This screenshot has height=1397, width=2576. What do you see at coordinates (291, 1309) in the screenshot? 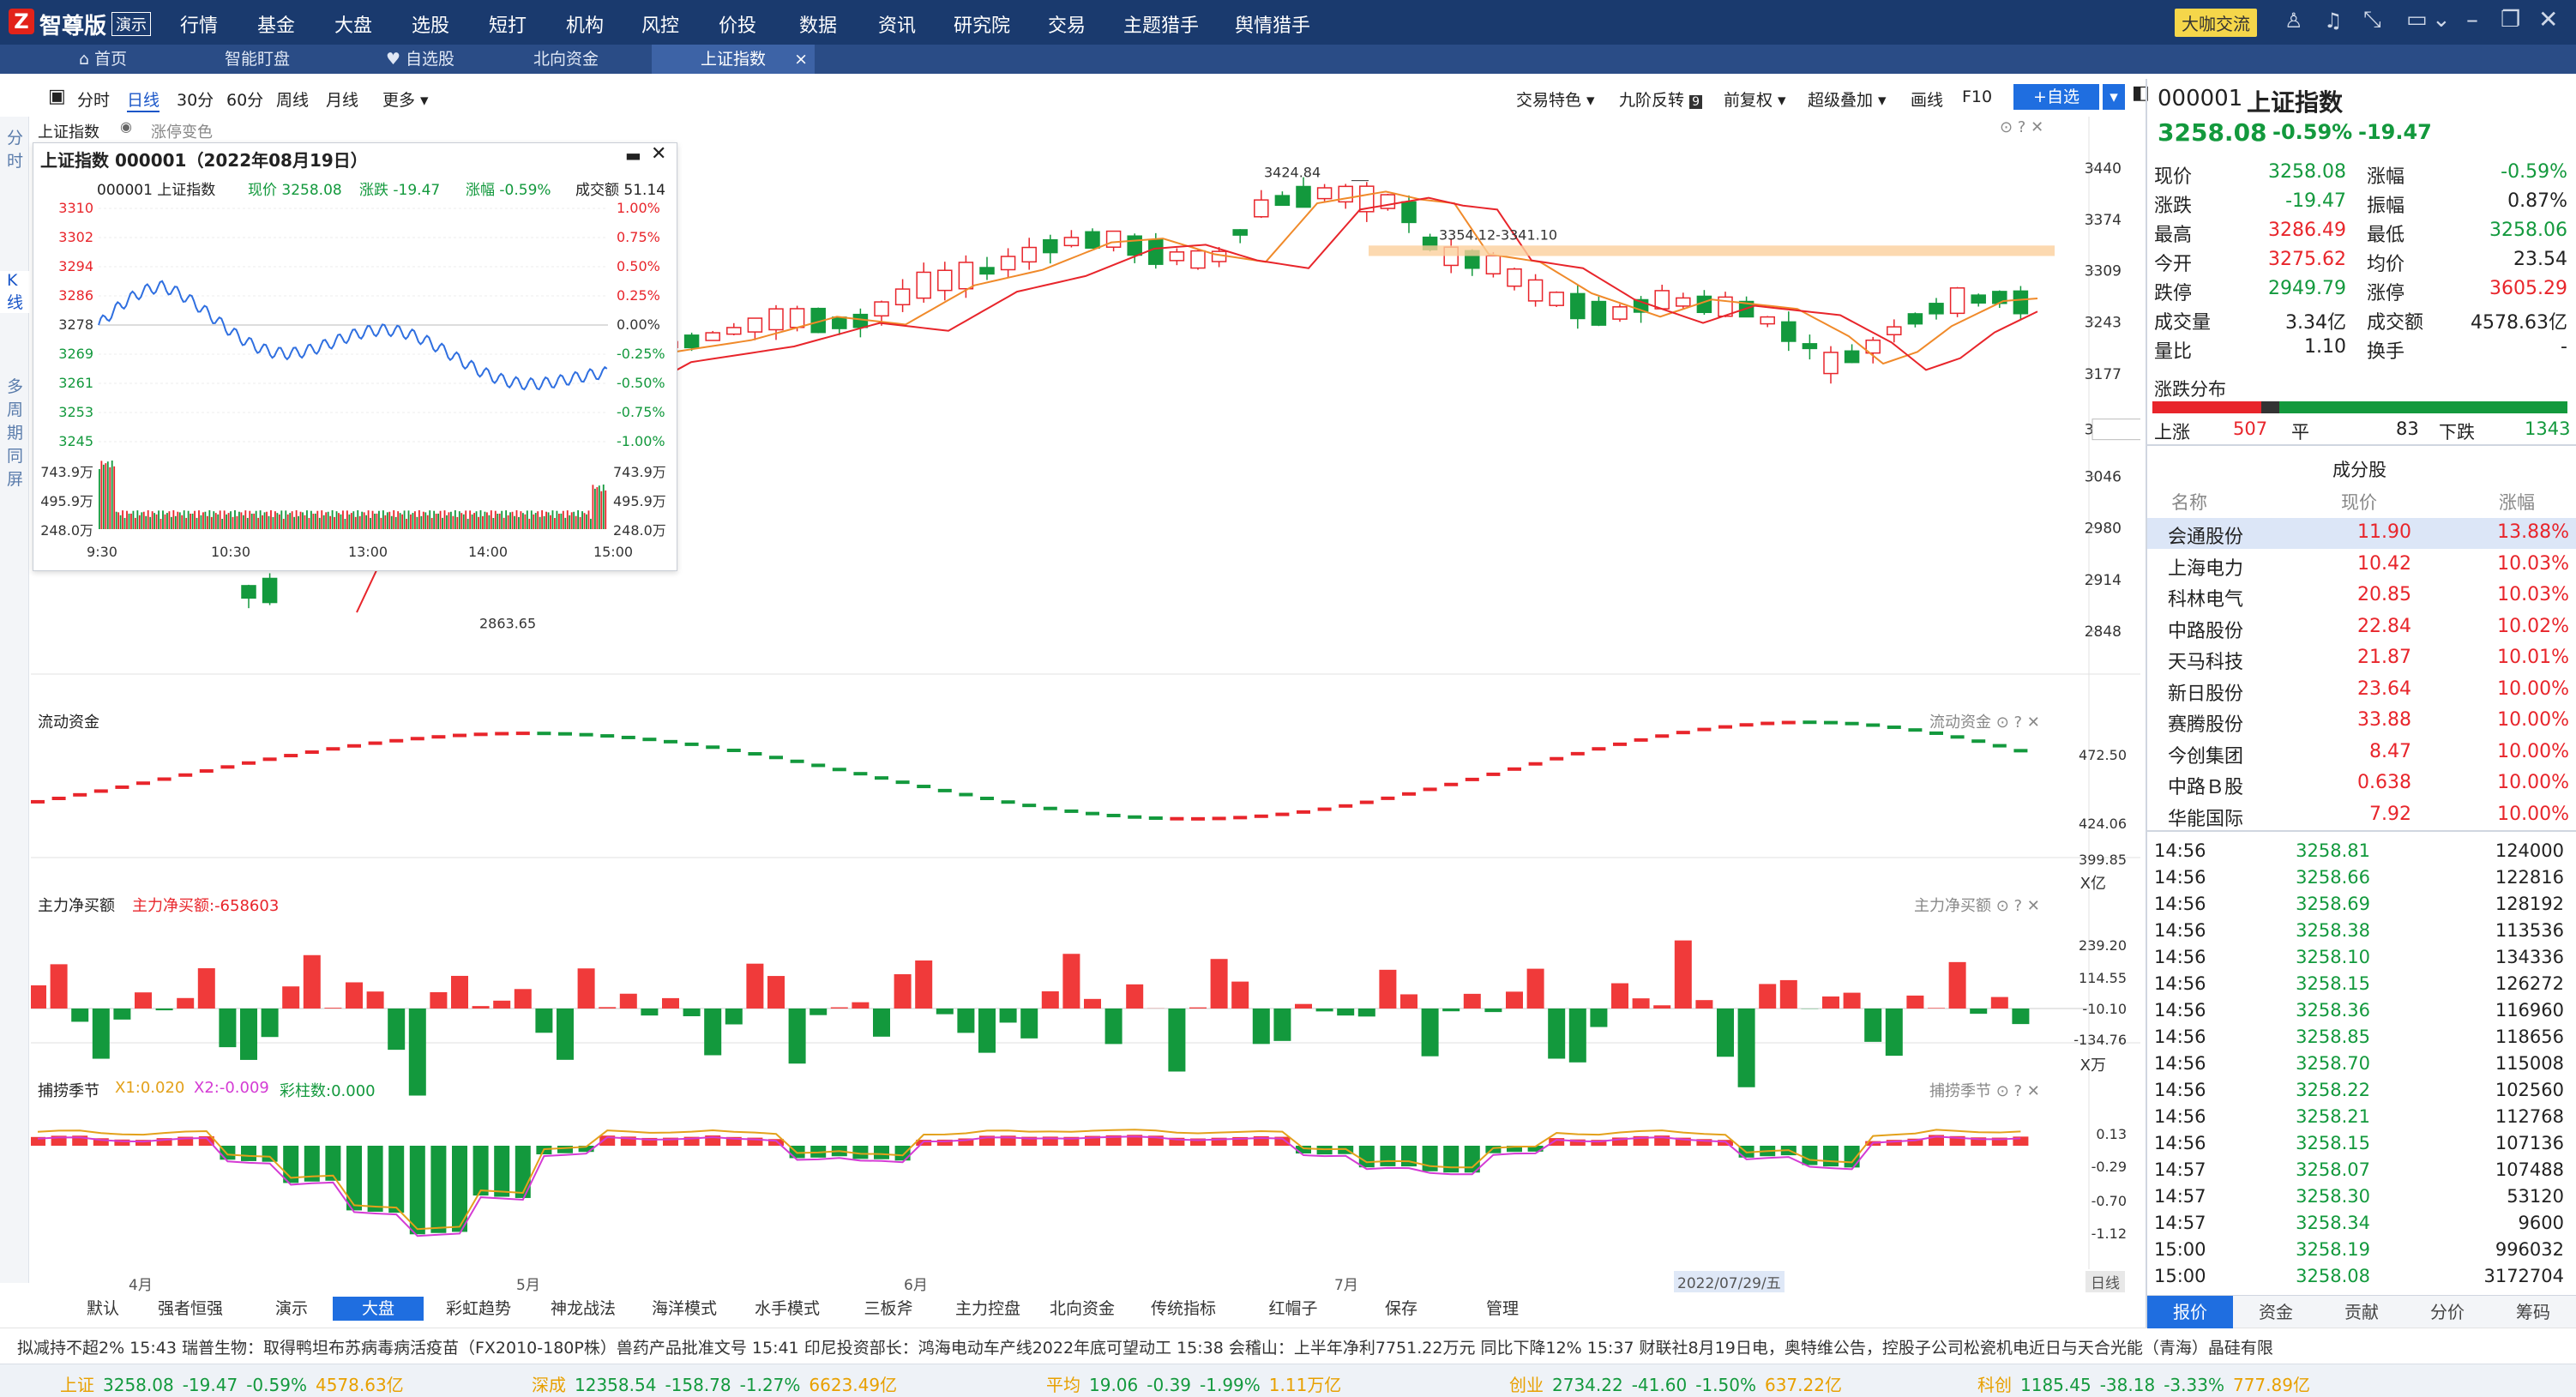
I see `indicator-tab: 演示` at bounding box center [291, 1309].